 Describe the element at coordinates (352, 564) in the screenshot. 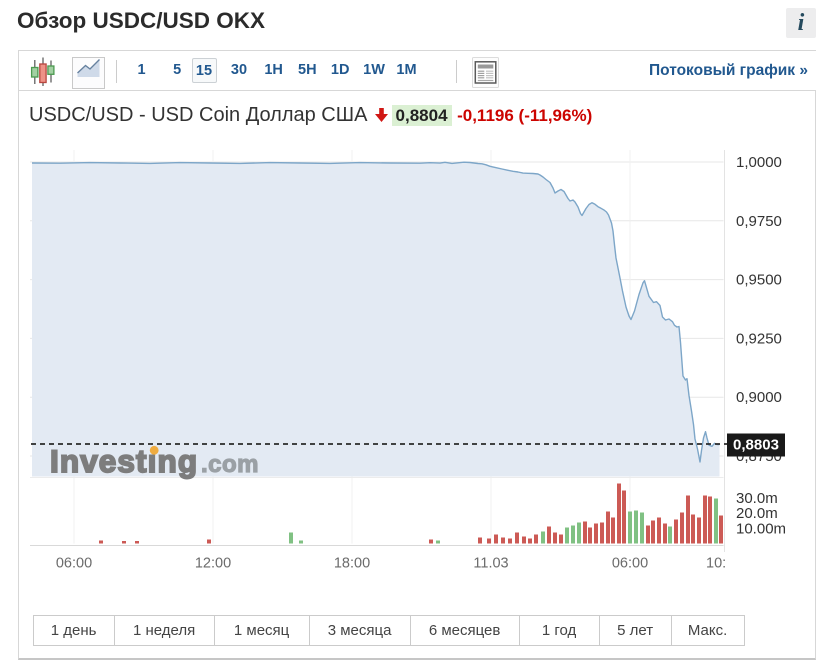

I see `svg-text: 18:00` at that location.